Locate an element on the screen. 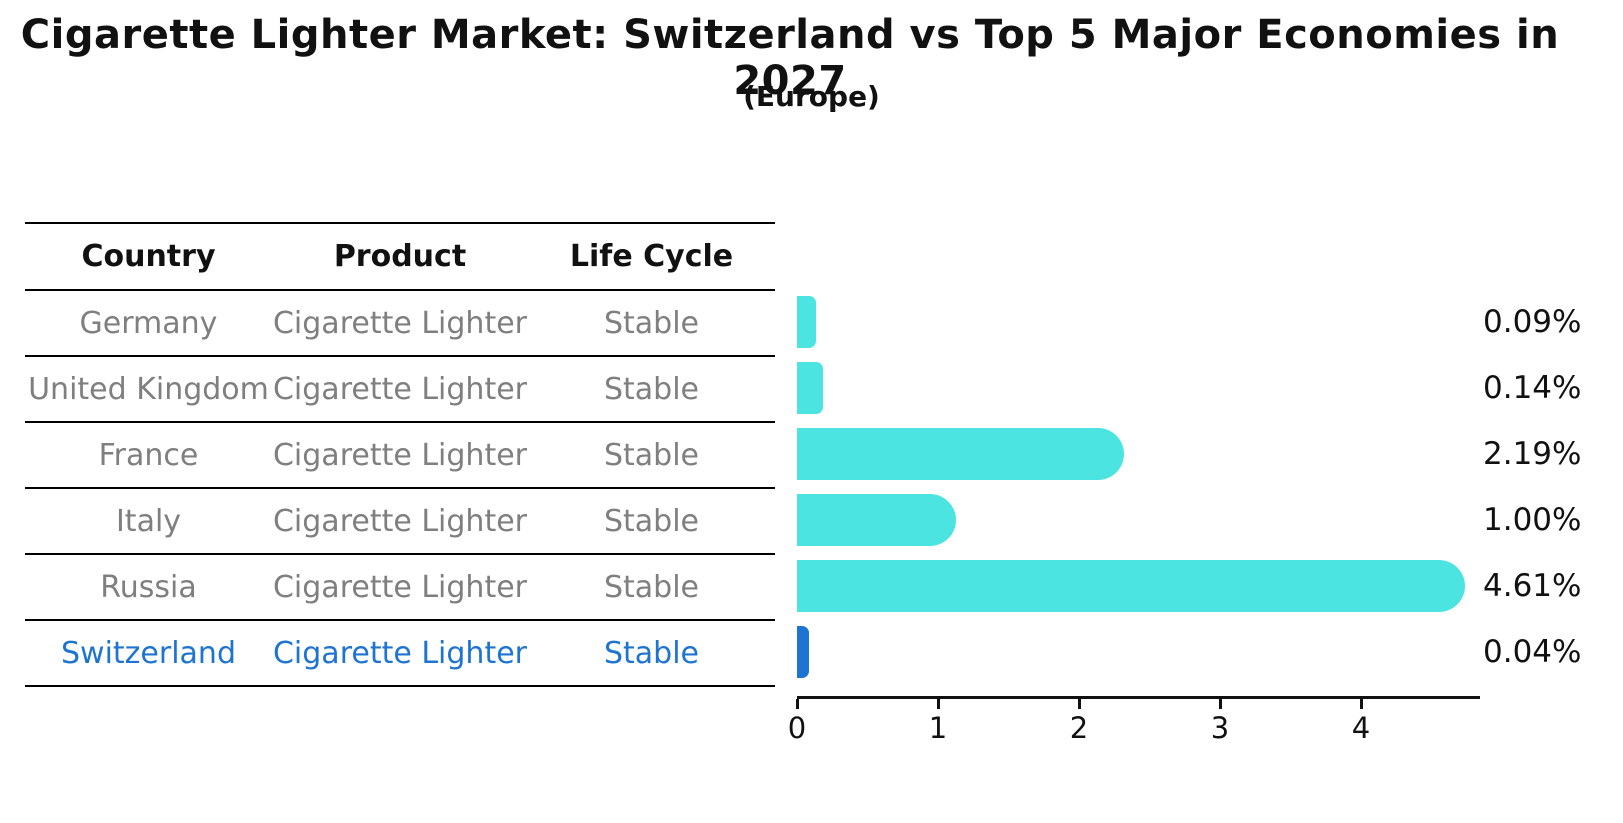 This screenshot has width=1623, height=823. bar-france is located at coordinates (960, 454).